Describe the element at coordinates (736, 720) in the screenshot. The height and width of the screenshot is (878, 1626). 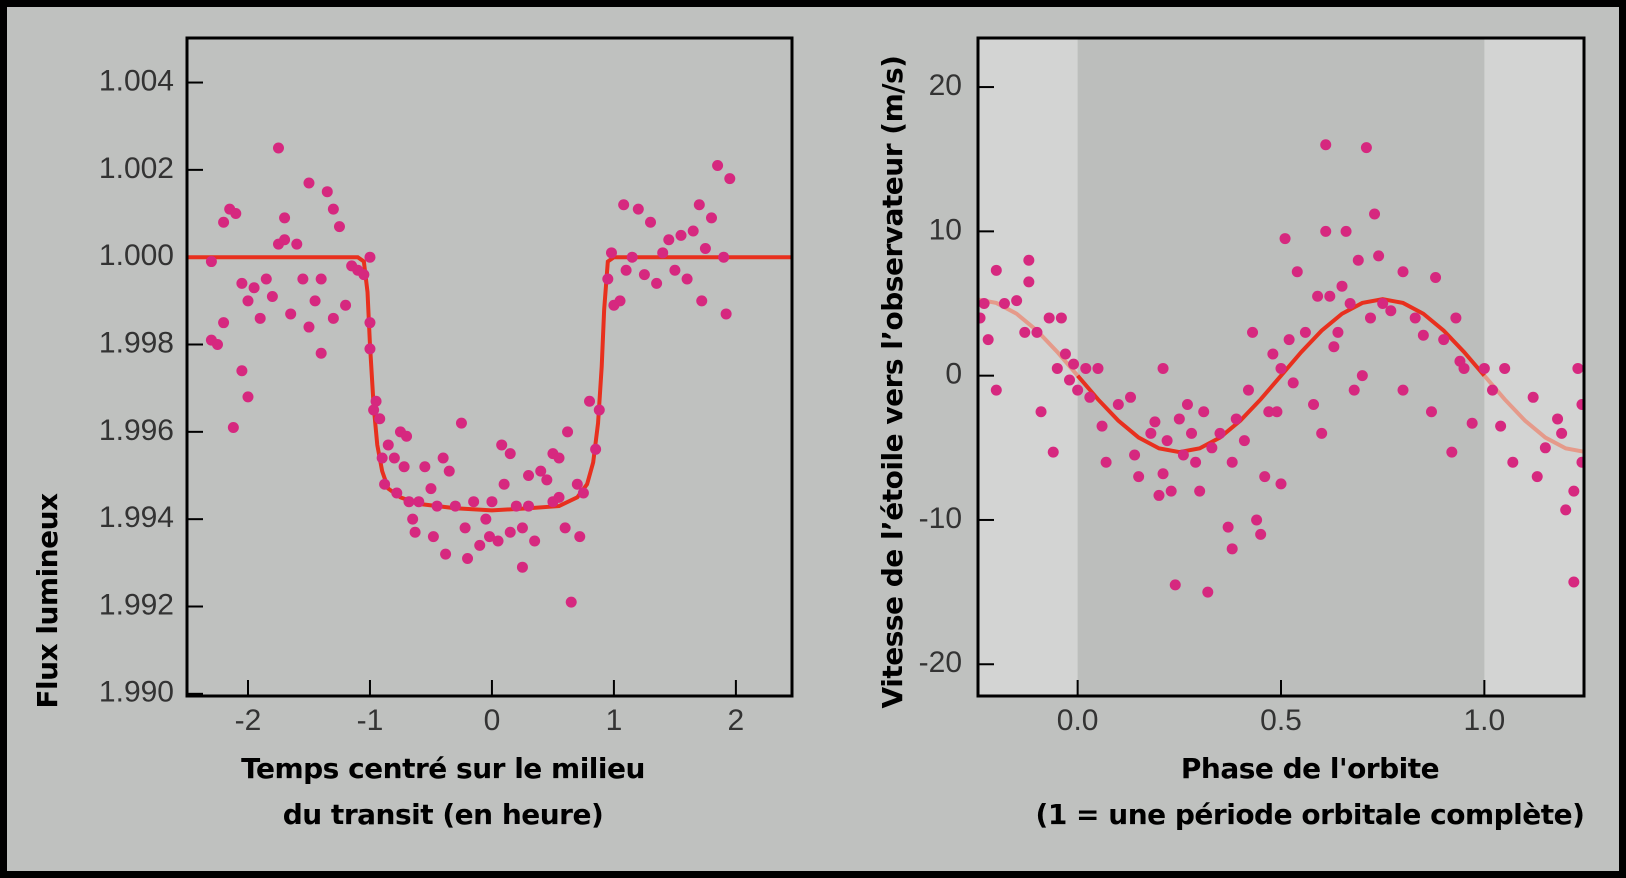
I see `x-tick-label: 2` at that location.